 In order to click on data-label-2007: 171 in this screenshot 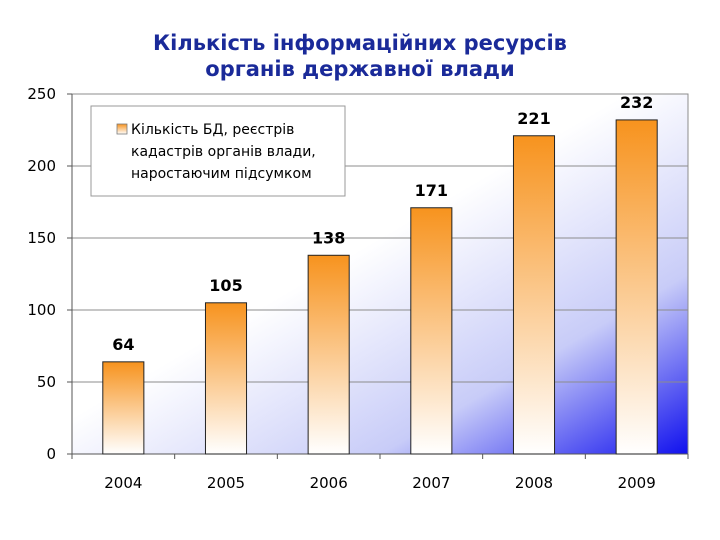, I will do `click(431, 190)`.